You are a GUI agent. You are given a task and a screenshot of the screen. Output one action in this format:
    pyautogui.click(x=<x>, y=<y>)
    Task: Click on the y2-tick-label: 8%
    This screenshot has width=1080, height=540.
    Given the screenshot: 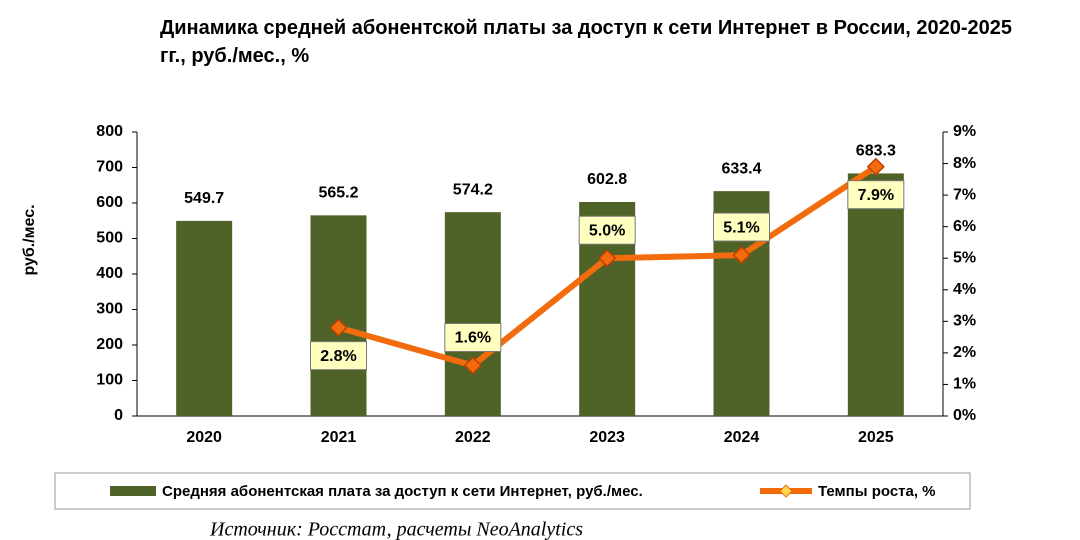 What is the action you would take?
    pyautogui.click(x=964, y=163)
    